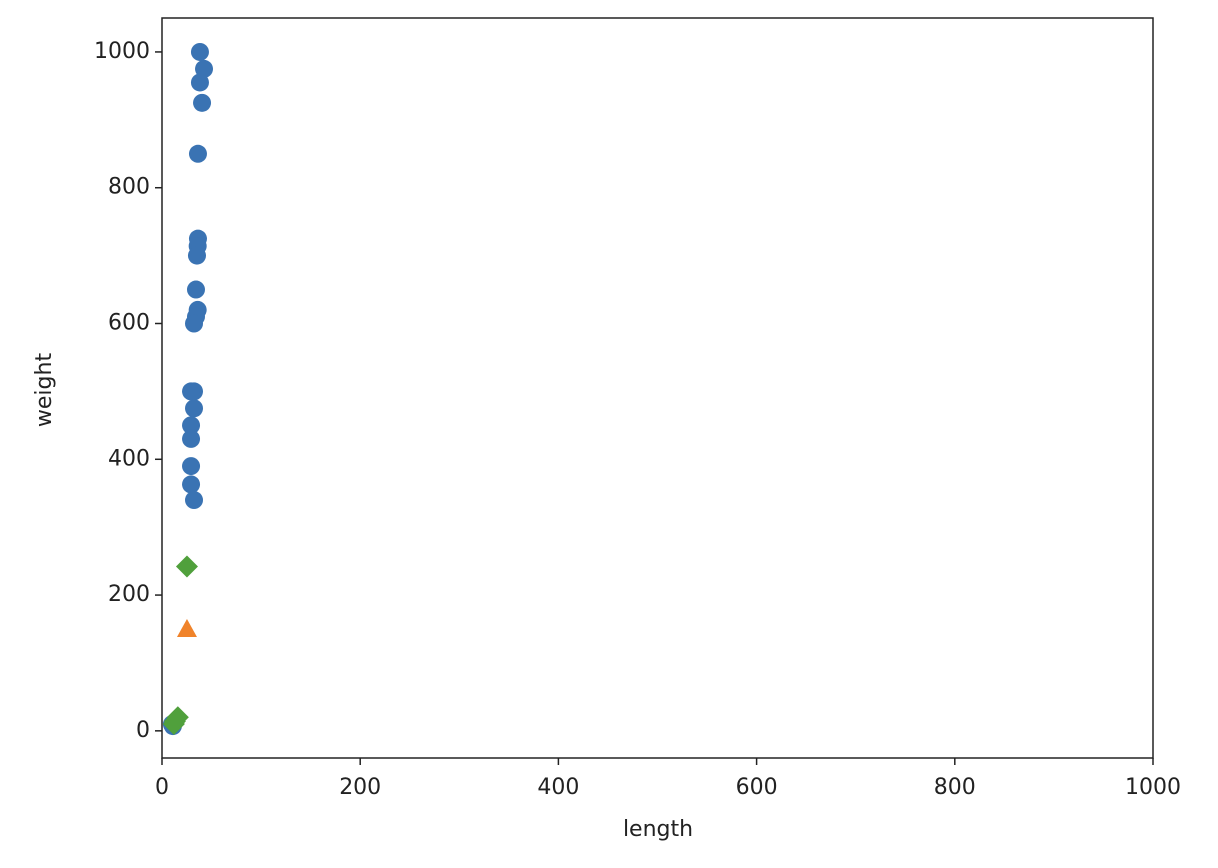  What do you see at coordinates (1153, 787) in the screenshot?
I see `x-tick-label: 1000` at bounding box center [1153, 787].